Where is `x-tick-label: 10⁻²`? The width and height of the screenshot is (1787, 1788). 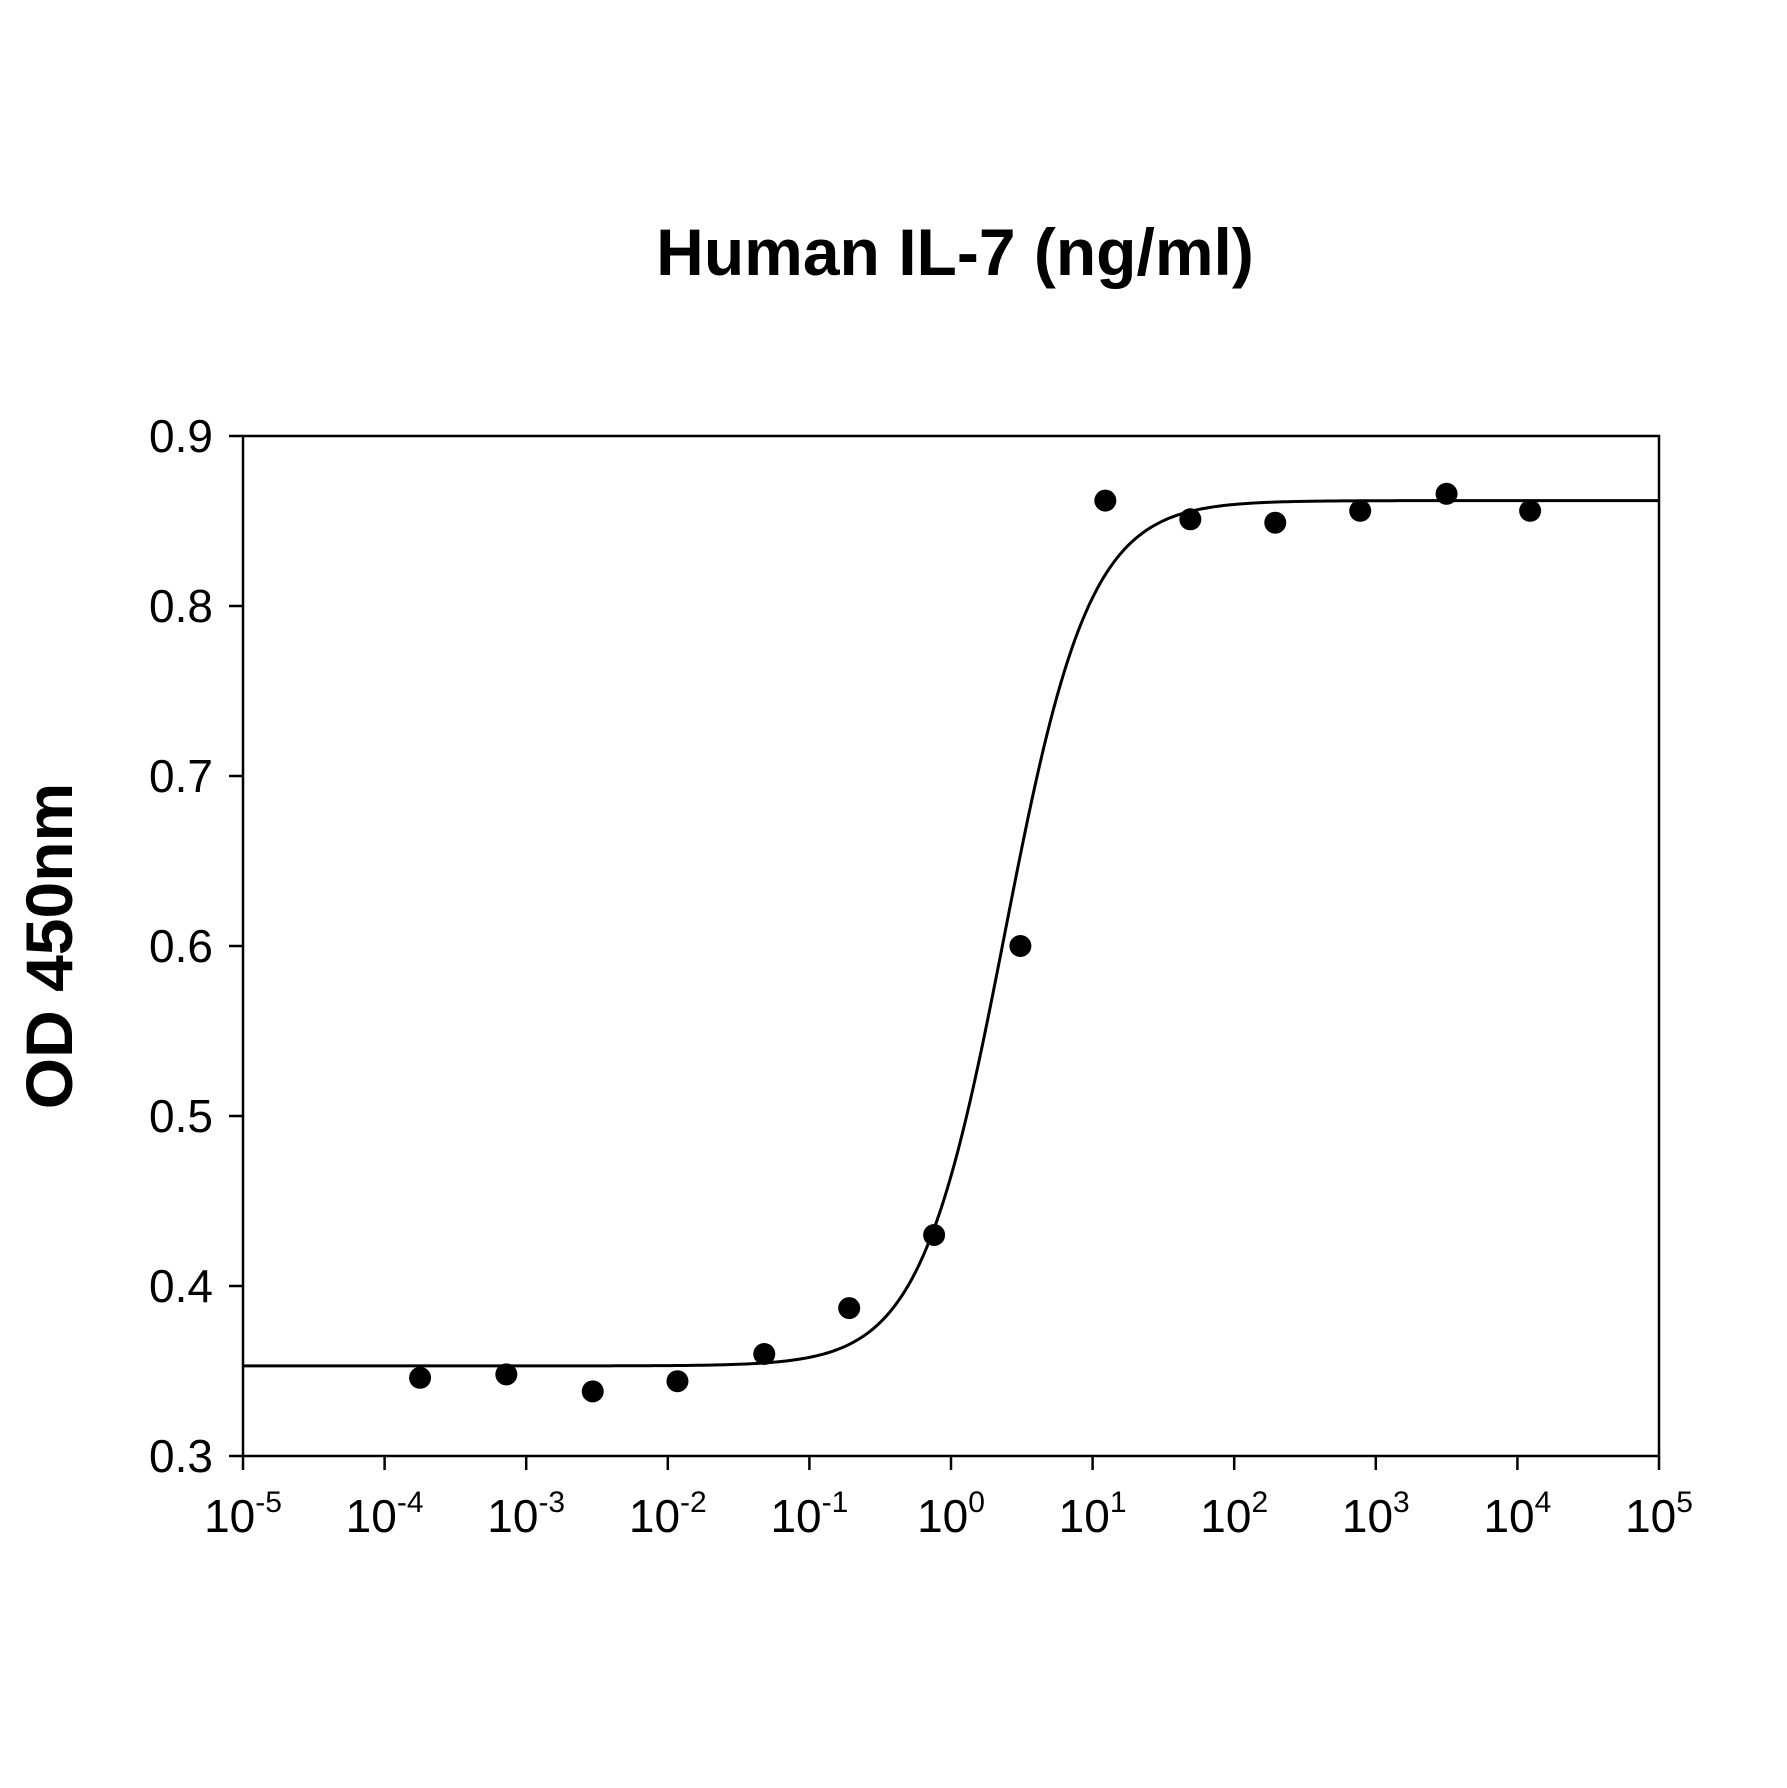 x-tick-label: 10⁻² is located at coordinates (668, 1514).